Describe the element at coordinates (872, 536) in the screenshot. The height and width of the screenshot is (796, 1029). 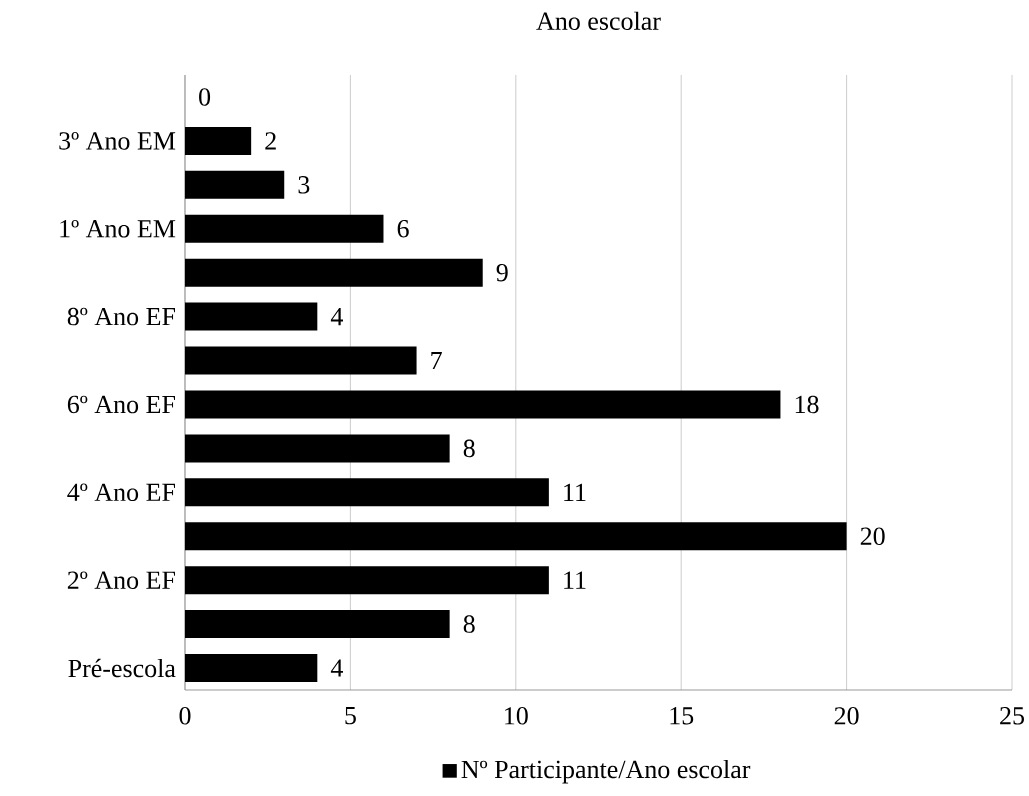
I see `data-label: 20` at that location.